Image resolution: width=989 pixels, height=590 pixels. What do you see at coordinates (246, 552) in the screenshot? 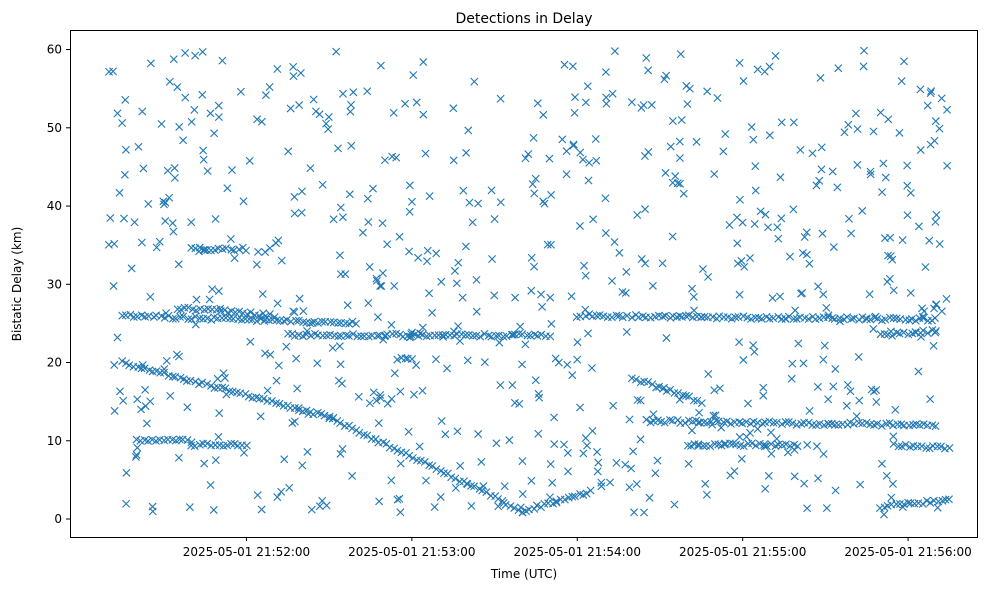
I see `x-tick-label: 2025-05-01 21:52:00` at bounding box center [246, 552].